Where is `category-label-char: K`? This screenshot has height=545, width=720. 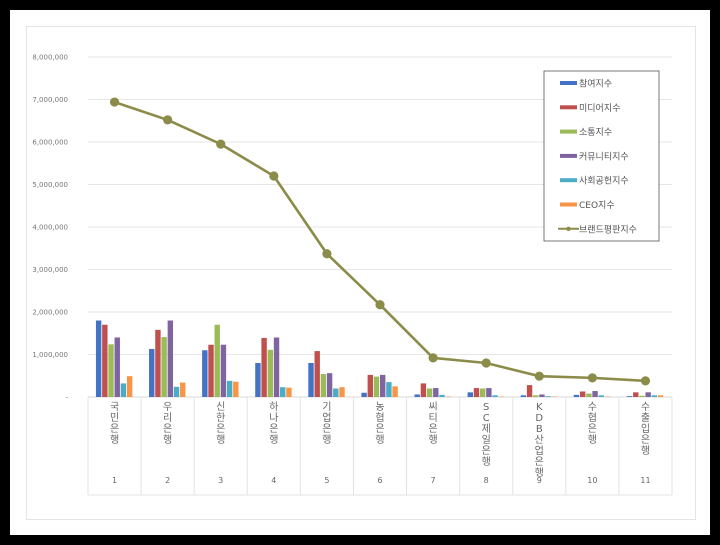
category-label-char: K is located at coordinates (539, 407).